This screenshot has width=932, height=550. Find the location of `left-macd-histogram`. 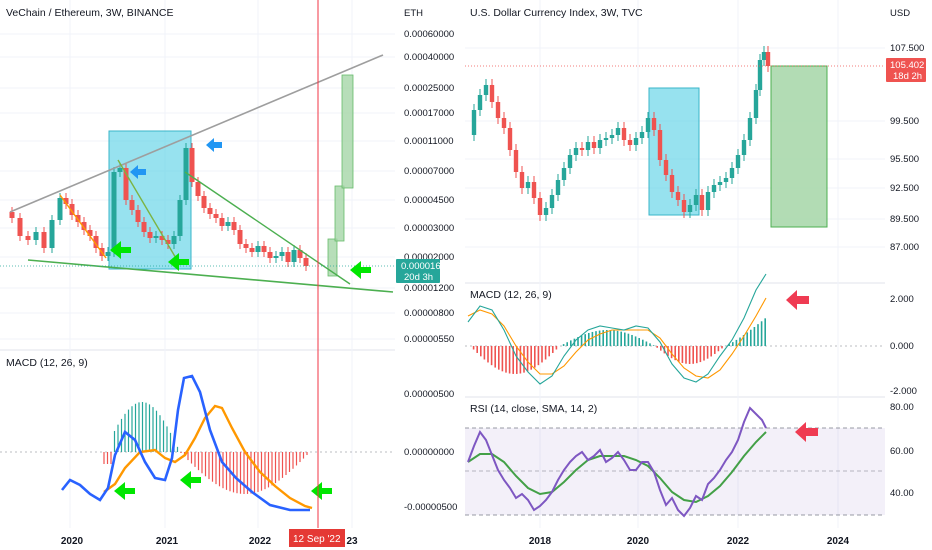

left-macd-histogram is located at coordinates (205, 448).